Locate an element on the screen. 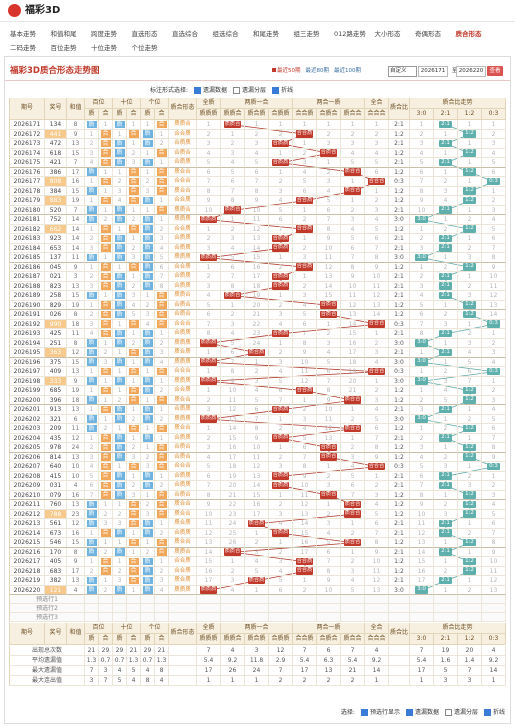 This screenshot has height=727, width=515. option: 预选行显示 is located at coordinates (380, 712).